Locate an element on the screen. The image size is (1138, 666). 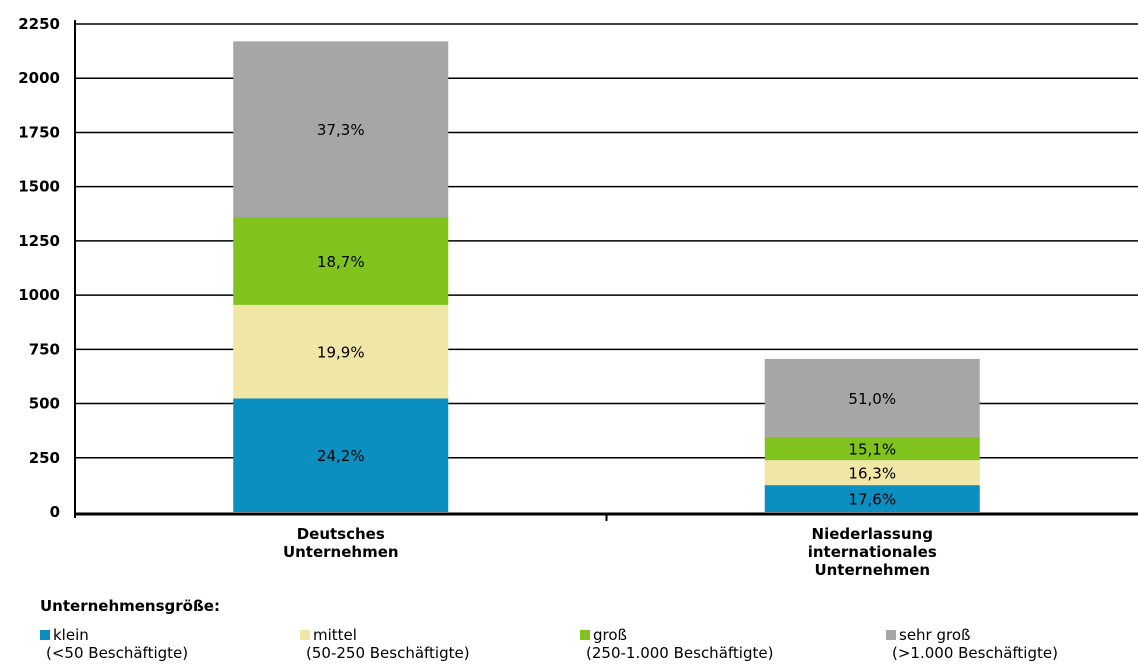
legend-sub-mittel: (50-250 Beschäftigte) is located at coordinates (388, 653).